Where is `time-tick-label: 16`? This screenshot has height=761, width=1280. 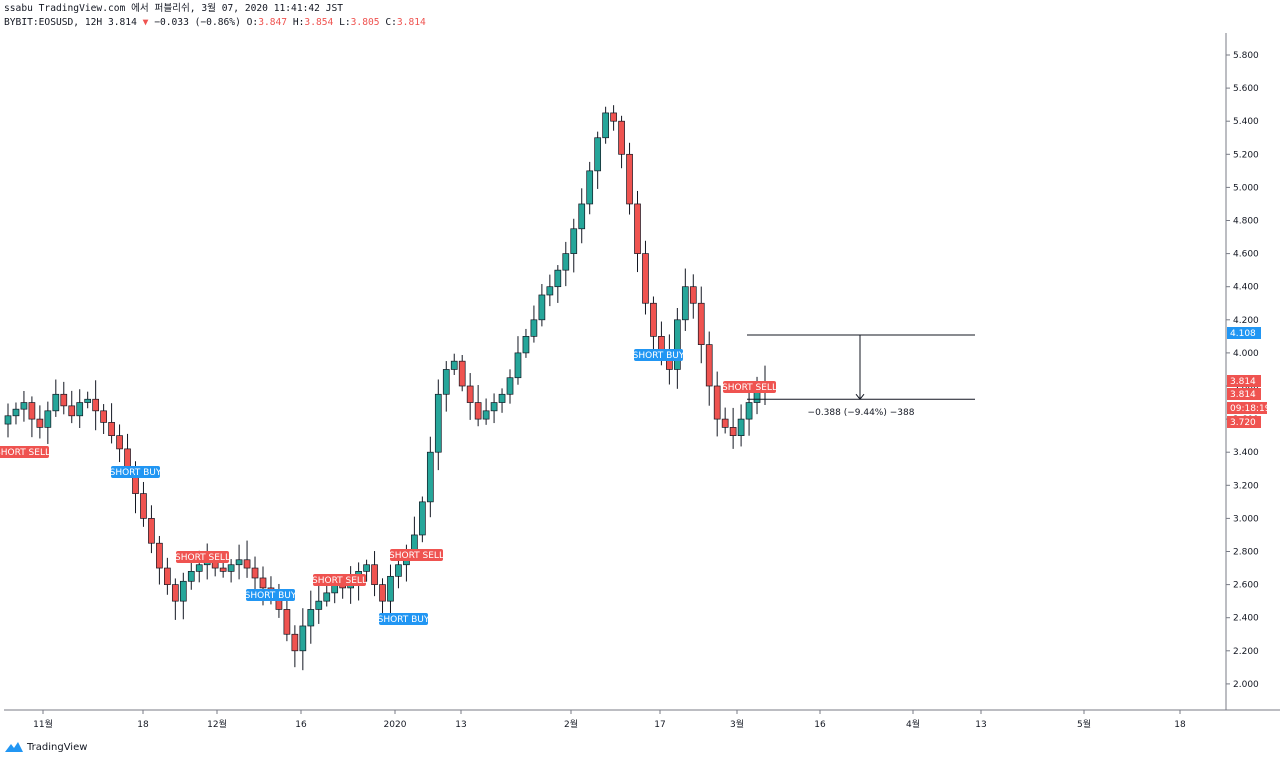
time-tick-label: 16 is located at coordinates (301, 725).